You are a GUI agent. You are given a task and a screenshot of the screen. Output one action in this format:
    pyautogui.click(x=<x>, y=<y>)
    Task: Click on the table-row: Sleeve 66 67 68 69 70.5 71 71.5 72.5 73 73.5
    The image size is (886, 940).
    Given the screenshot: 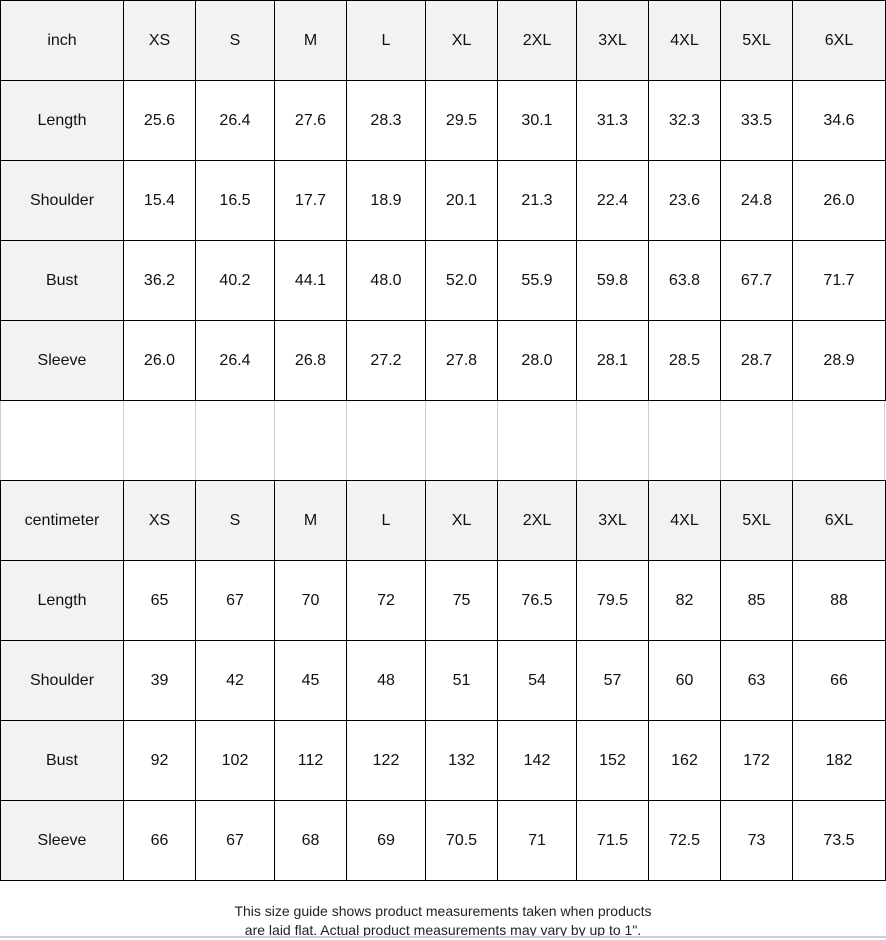 What is the action you would take?
    pyautogui.click(x=443, y=840)
    